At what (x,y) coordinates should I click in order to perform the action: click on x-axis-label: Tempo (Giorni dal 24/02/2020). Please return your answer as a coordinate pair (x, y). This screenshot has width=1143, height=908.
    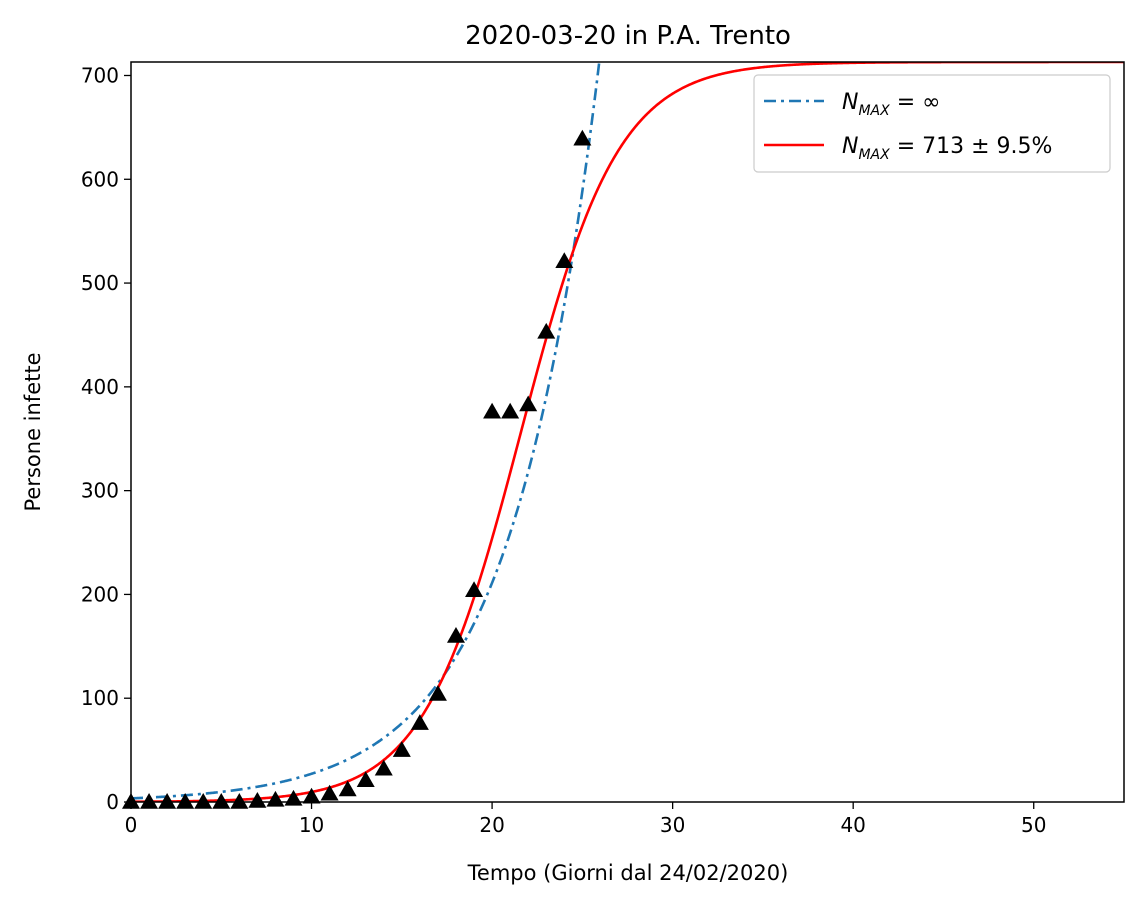
    Looking at the image, I should click on (628, 873).